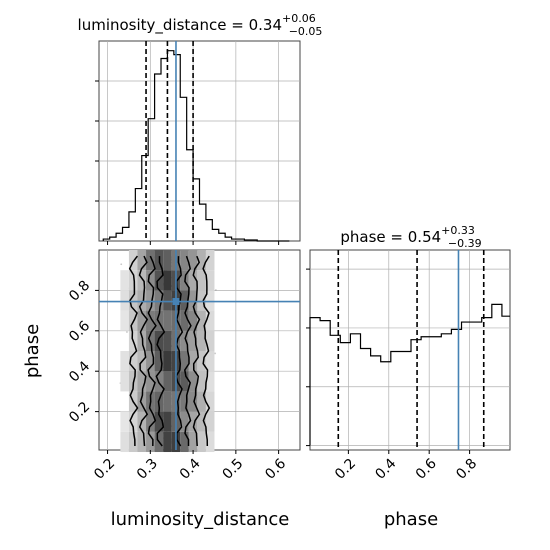 The image size is (550, 550). I want to click on grid-phase-marginal, so click(410, 350).